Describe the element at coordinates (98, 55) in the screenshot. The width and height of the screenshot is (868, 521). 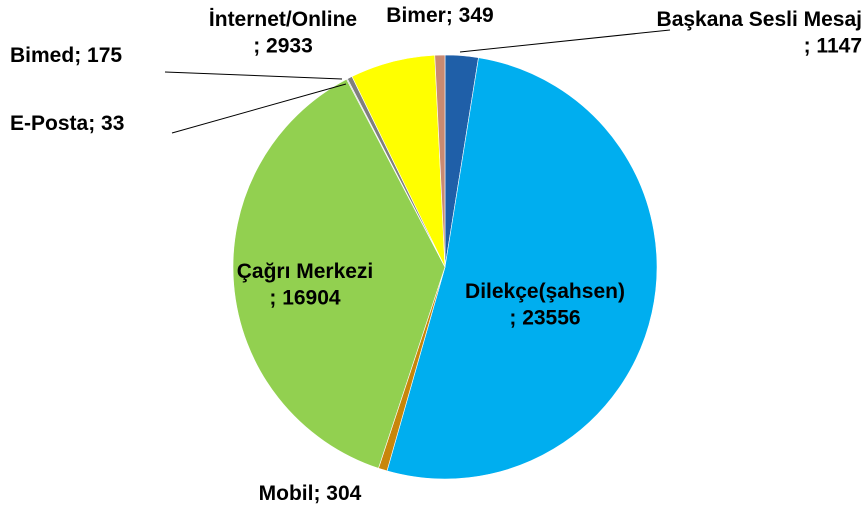
I see `slice-value: ; 175` at that location.